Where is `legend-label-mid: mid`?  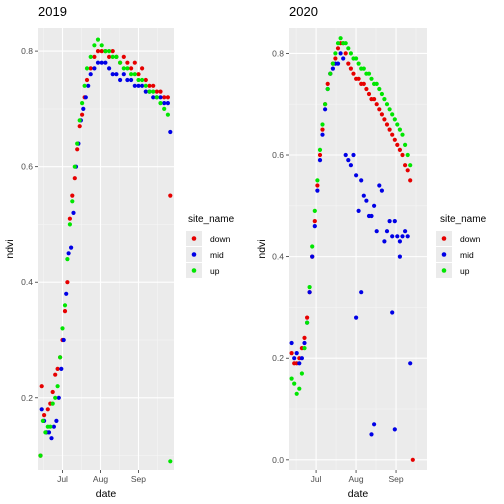
legend-label-mid: mid is located at coordinates (467, 255).